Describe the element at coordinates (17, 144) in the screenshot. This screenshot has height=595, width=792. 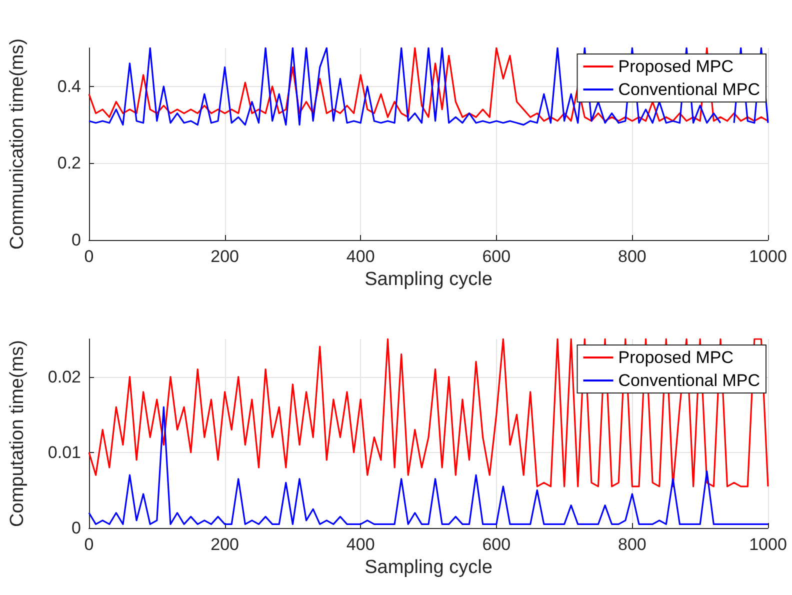
I see `y-axis-title: Communication time(ms)` at that location.